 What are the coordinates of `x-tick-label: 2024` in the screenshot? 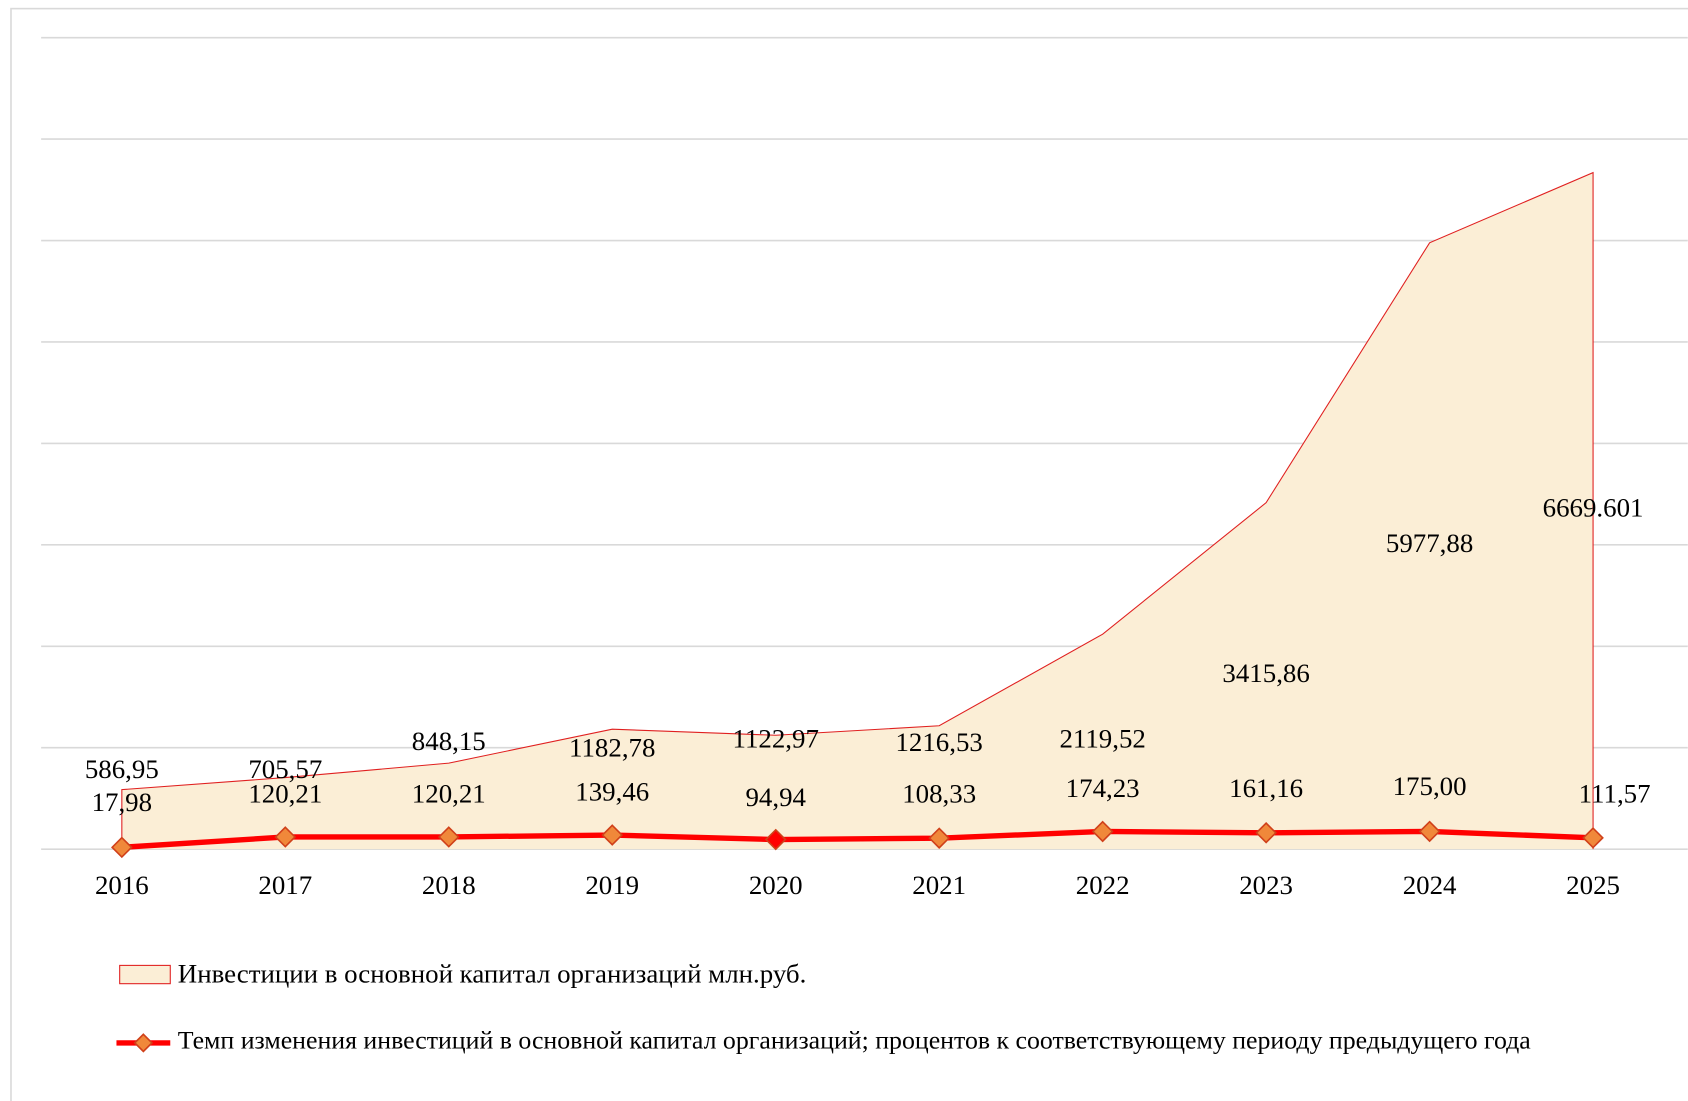 It's located at (1430, 885).